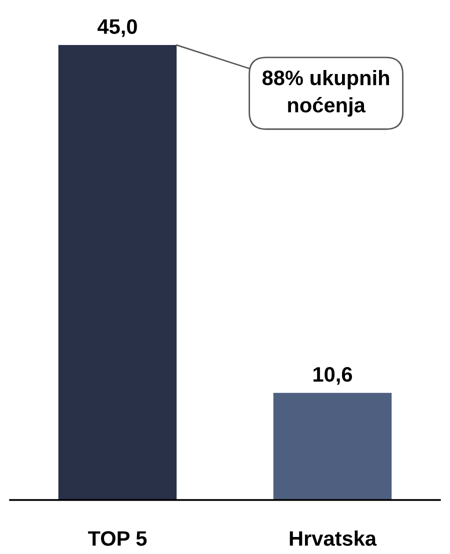 This screenshot has height=554, width=450. What do you see at coordinates (333, 376) in the screenshot?
I see `data-label: 10,6` at bounding box center [333, 376].